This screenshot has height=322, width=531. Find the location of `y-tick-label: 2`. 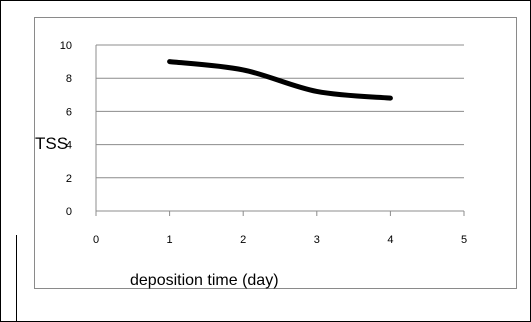

y-tick-label: 2 is located at coordinates (69, 179).